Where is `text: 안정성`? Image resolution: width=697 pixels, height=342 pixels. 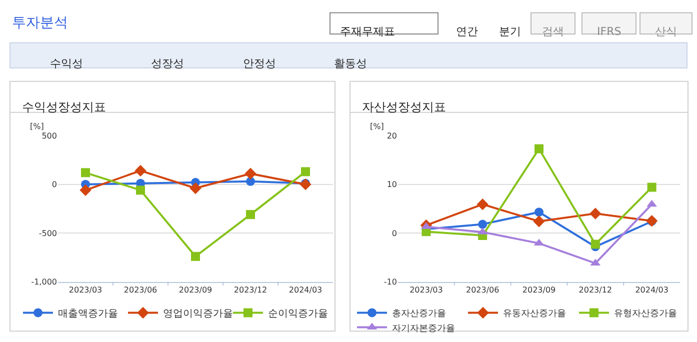
text: 안정성 is located at coordinates (259, 63).